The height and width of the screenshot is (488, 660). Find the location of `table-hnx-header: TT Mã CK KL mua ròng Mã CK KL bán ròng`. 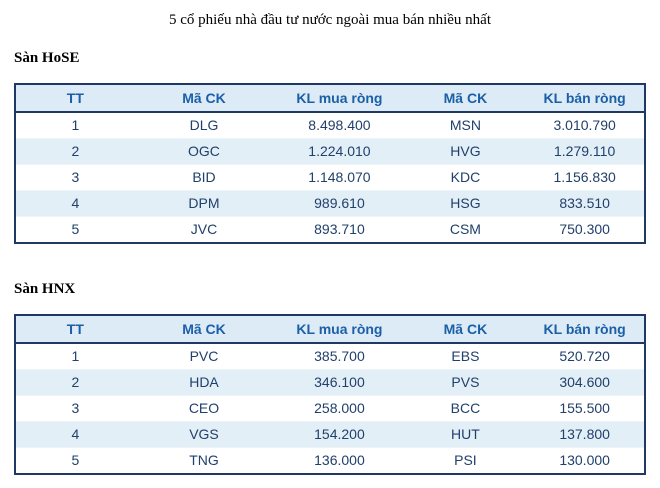

table-hnx-header: TT Mã CK KL mua ròng Mã CK KL bán ròng is located at coordinates (330, 329).